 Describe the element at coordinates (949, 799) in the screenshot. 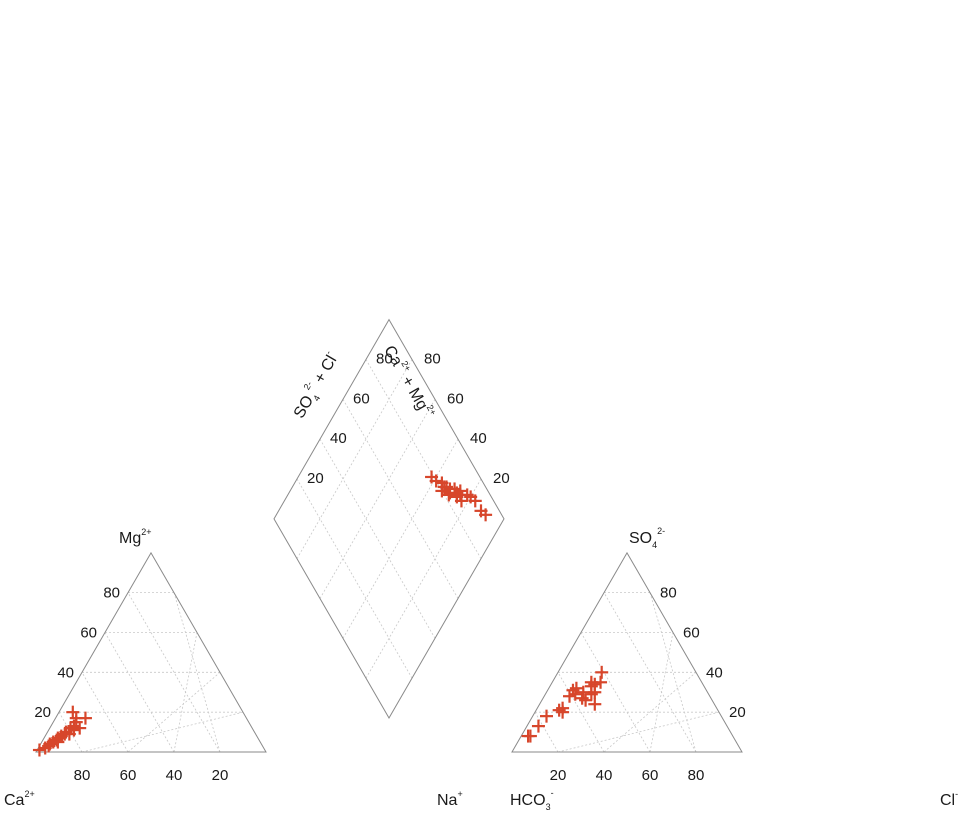

I see `anion-right-label: Cl-` at that location.